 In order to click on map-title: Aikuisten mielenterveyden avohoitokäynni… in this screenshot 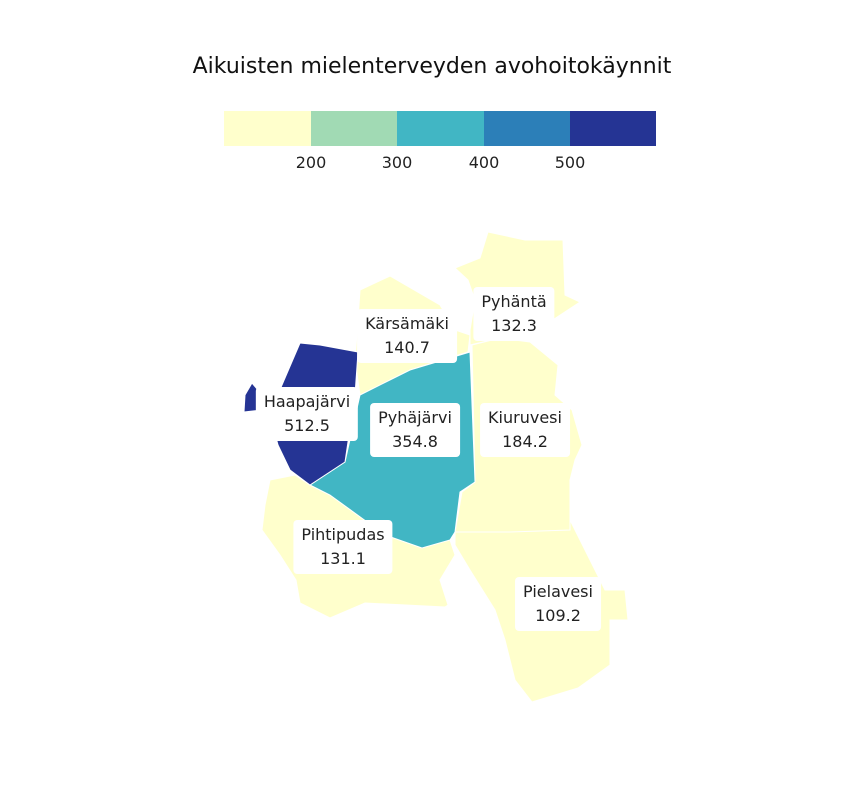, I will do `click(432, 66)`.